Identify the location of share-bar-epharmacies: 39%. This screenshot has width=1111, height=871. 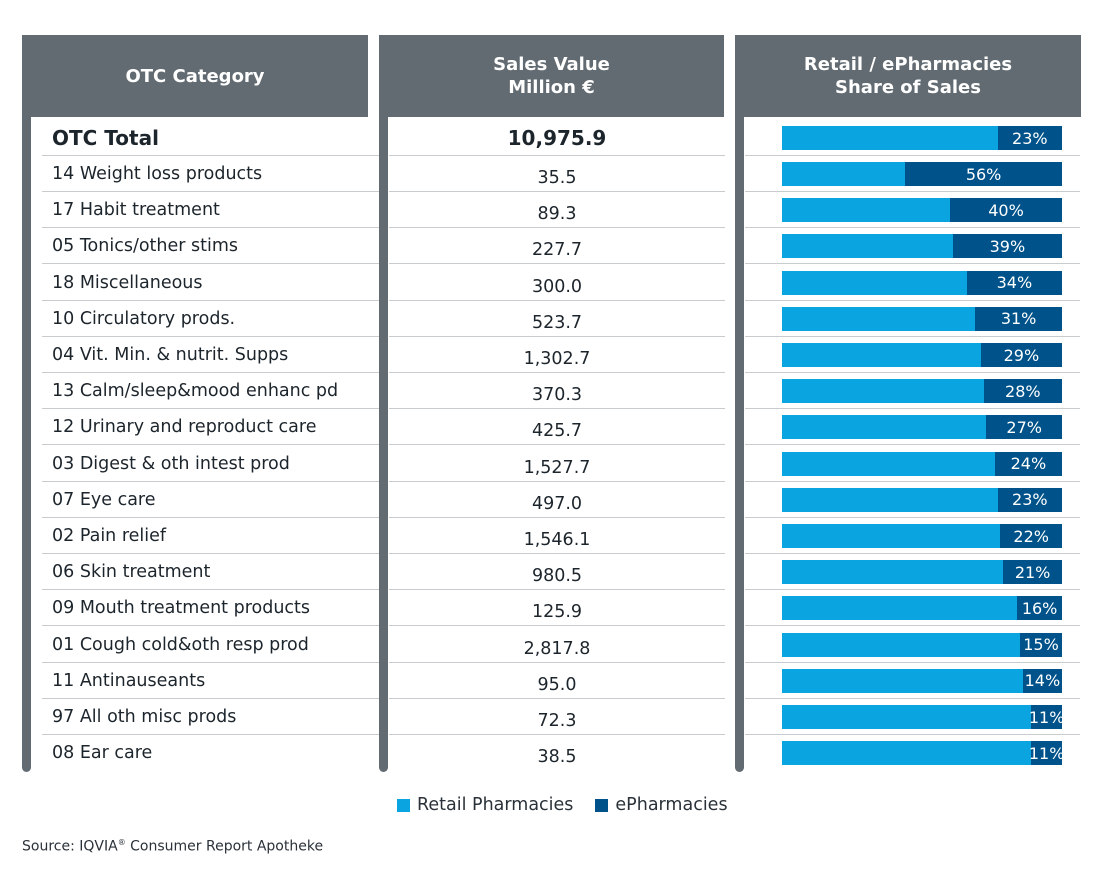
(1007, 246).